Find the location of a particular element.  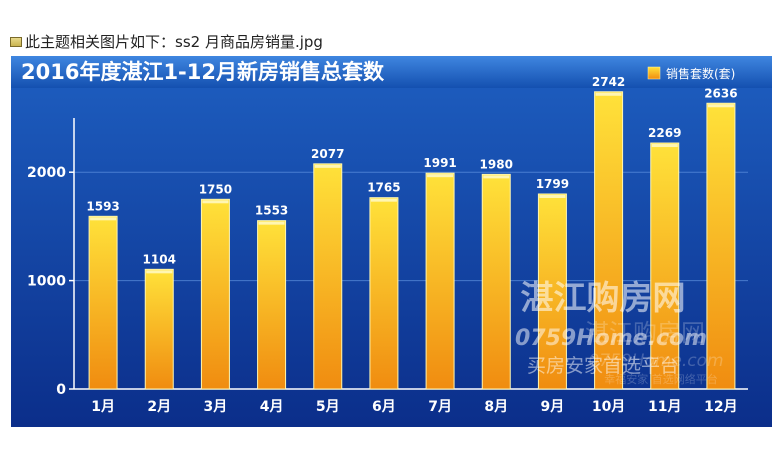

x-tick-label: 2月 is located at coordinates (159, 407).